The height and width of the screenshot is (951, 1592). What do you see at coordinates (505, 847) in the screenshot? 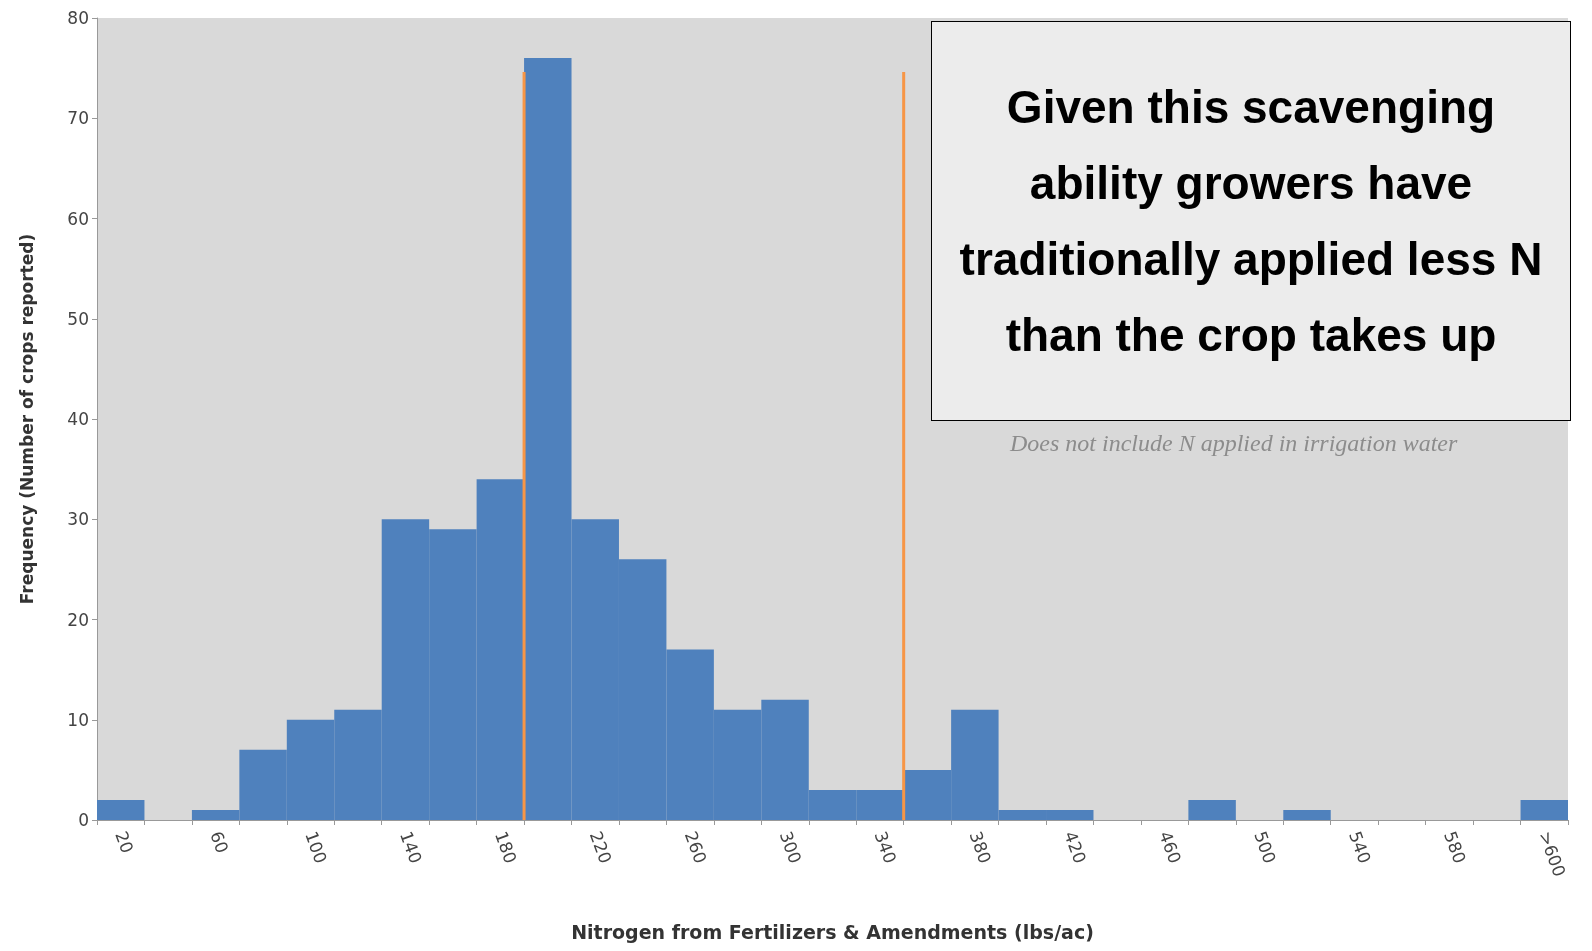
I see `x-tick-label: 180` at bounding box center [505, 847].